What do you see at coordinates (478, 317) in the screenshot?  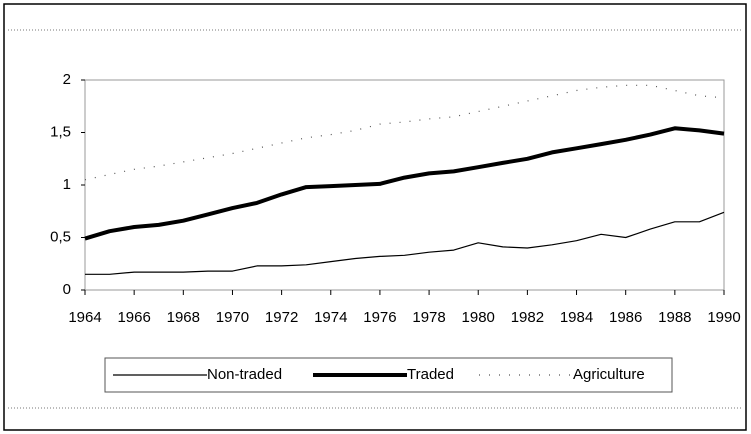 I see `x-tick-label: 1980` at bounding box center [478, 317].